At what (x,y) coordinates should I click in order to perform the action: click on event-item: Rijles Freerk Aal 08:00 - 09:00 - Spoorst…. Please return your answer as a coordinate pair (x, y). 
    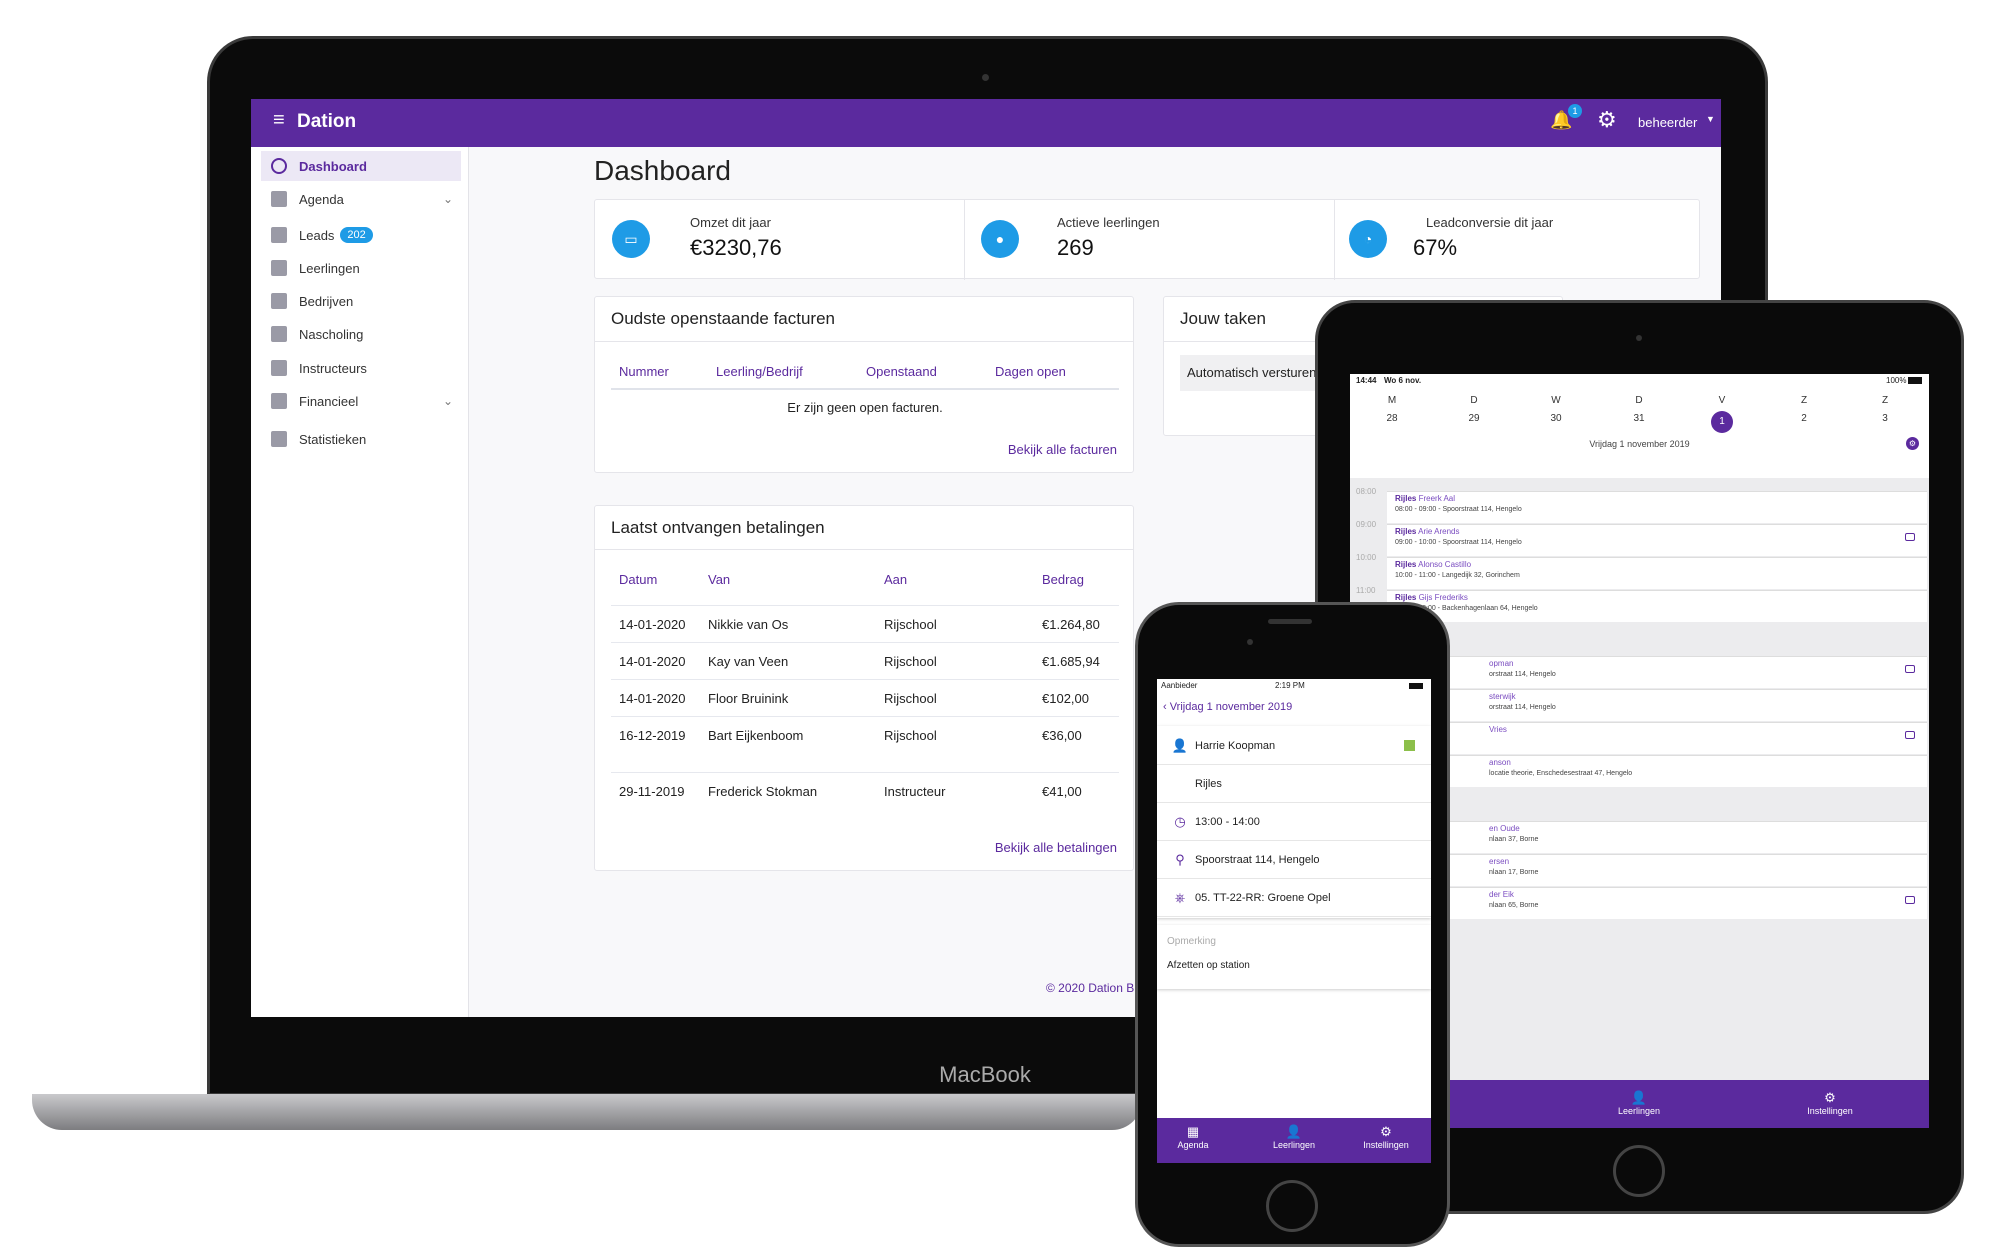
    Looking at the image, I should click on (1657, 507).